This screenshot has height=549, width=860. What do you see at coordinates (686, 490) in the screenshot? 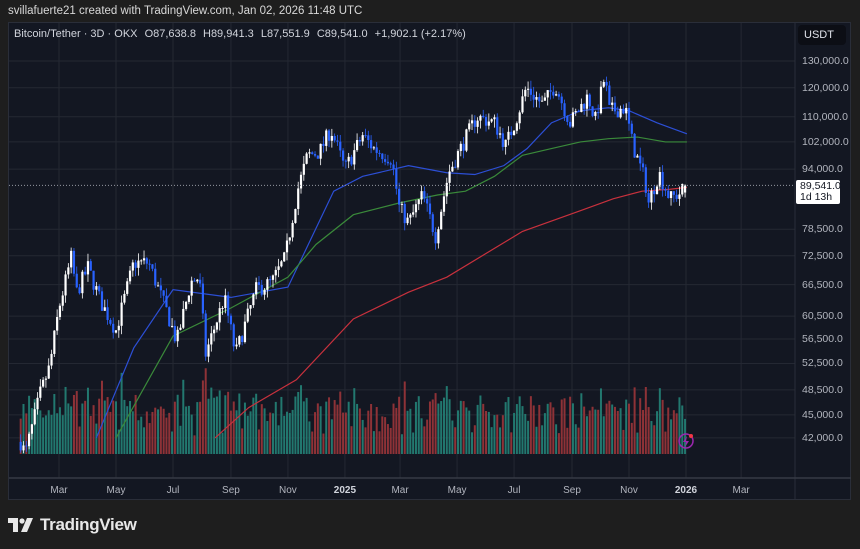
I see `time-tick-label: 2026` at bounding box center [686, 490].